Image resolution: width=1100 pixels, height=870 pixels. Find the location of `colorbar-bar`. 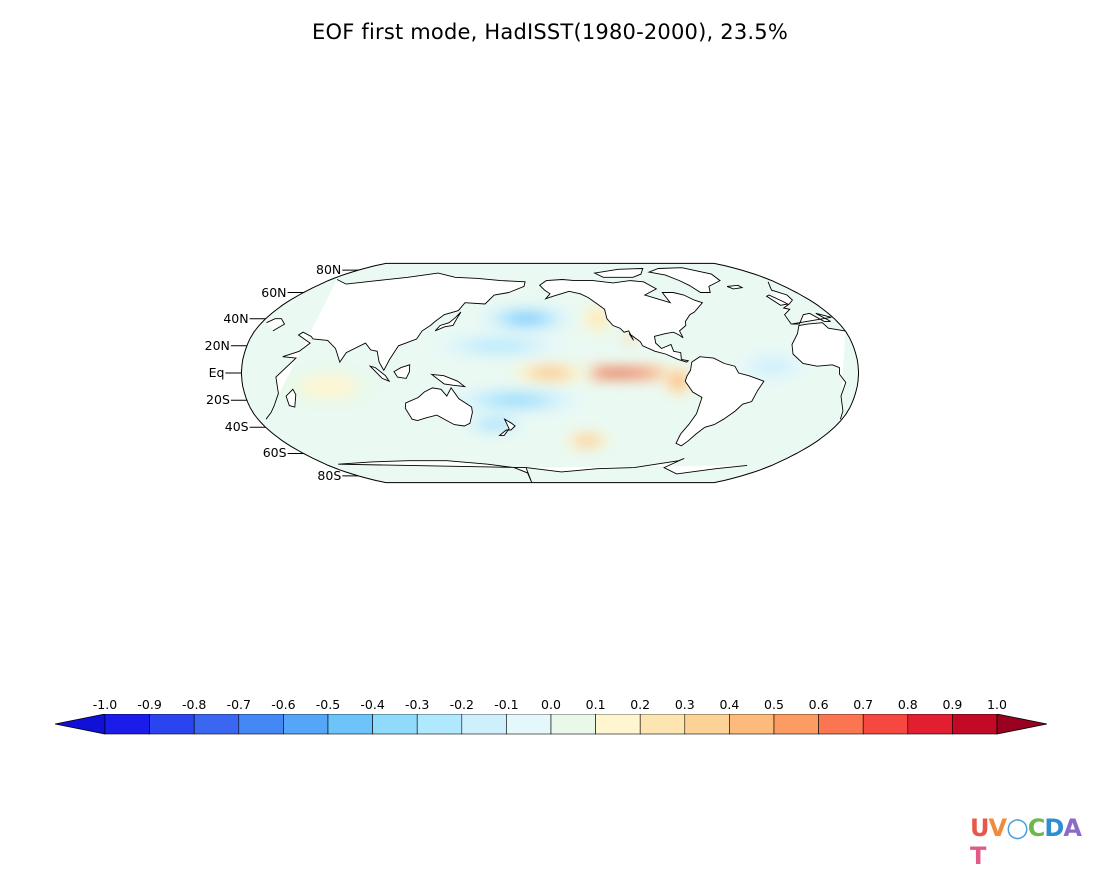

colorbar-bar is located at coordinates (551, 724).